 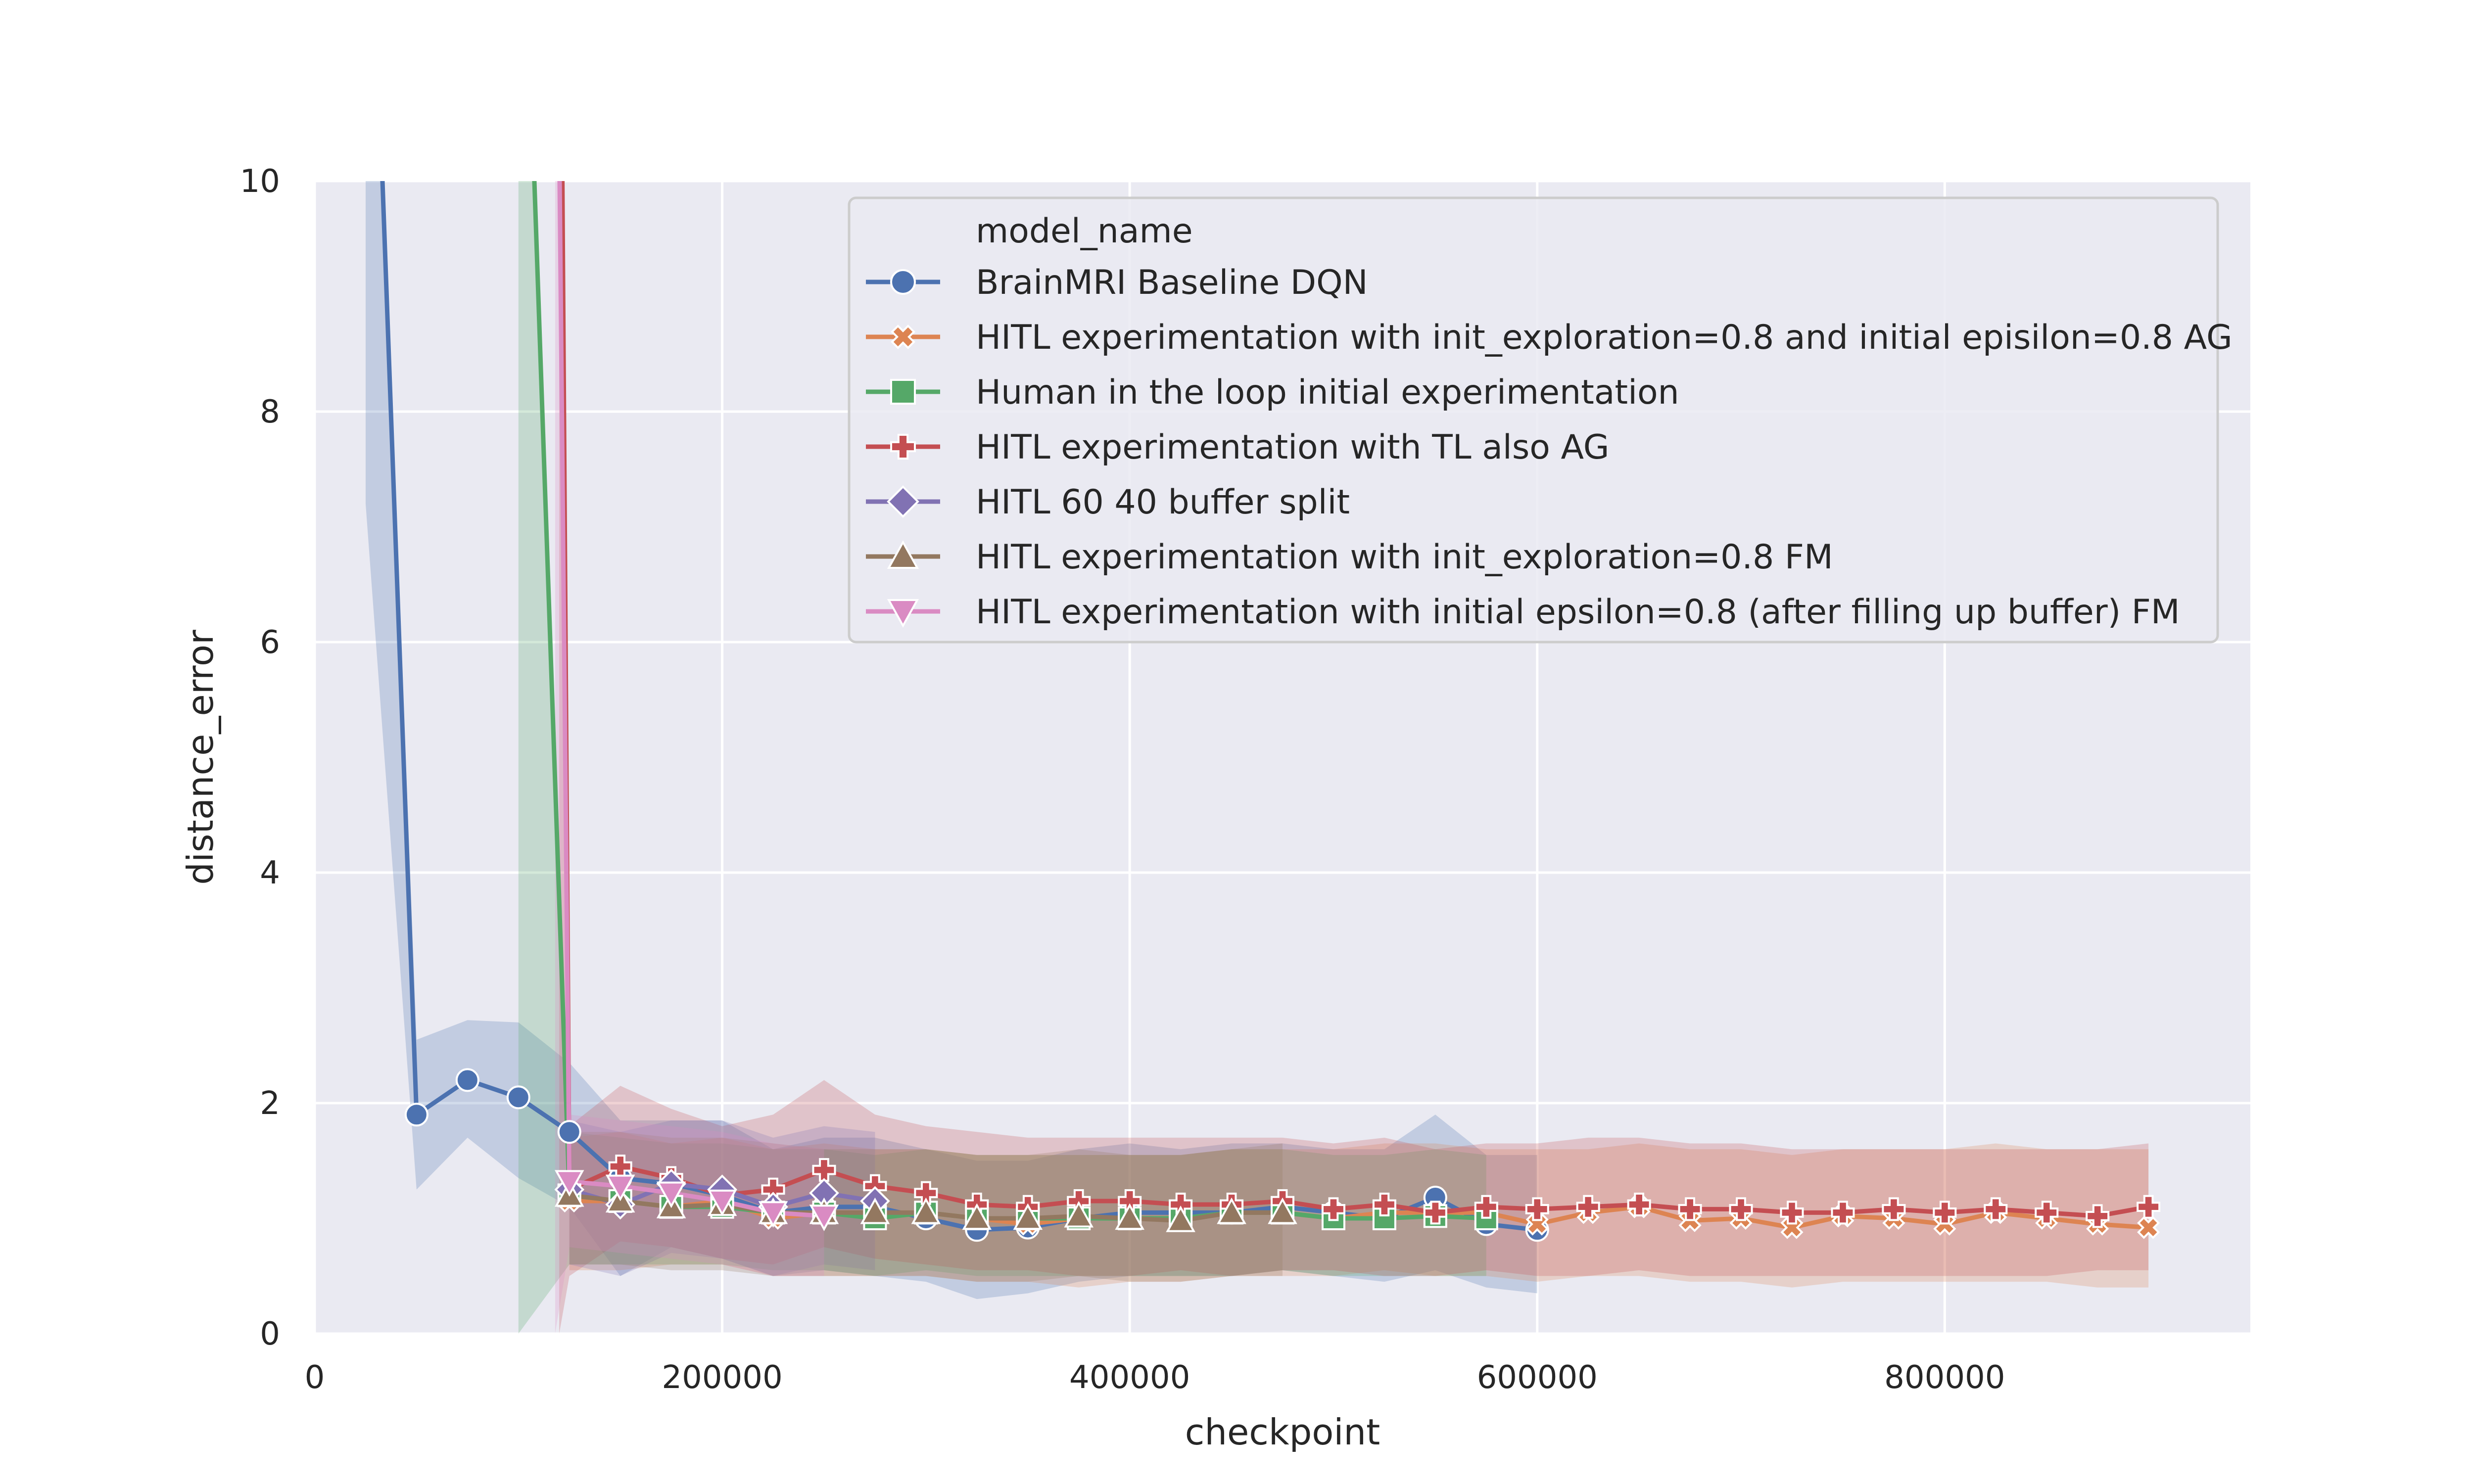 I want to click on y-tick-label: 2, so click(x=270, y=1103).